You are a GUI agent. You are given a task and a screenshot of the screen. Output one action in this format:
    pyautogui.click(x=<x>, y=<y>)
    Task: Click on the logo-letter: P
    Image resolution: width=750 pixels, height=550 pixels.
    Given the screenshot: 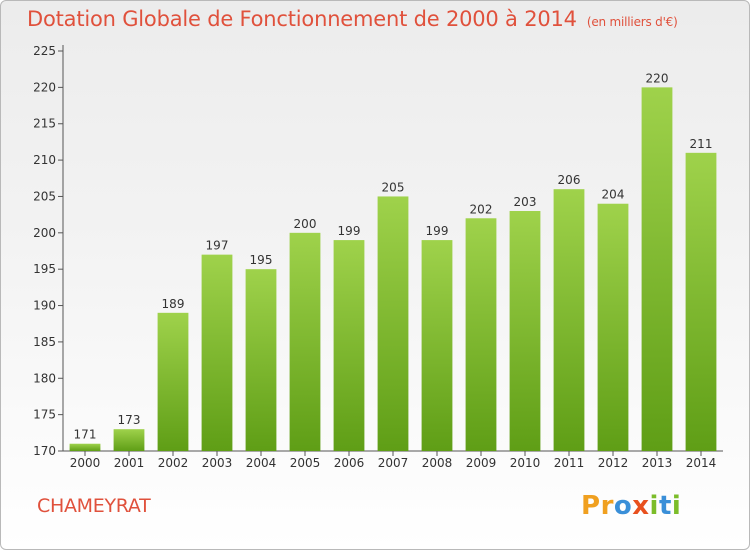 What is the action you would take?
    pyautogui.click(x=591, y=506)
    